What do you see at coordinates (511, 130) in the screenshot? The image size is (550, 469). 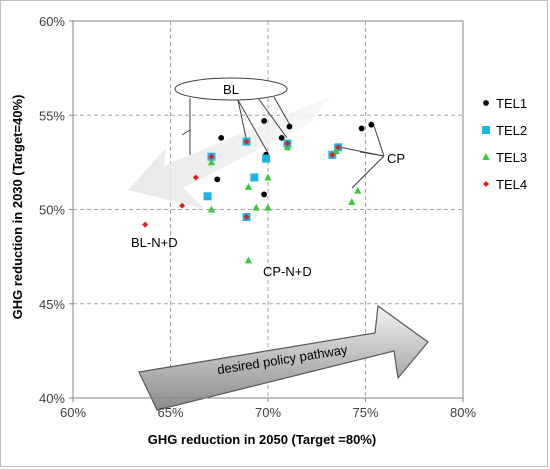 I see `tel2-legend-label: TEL2` at bounding box center [511, 130].